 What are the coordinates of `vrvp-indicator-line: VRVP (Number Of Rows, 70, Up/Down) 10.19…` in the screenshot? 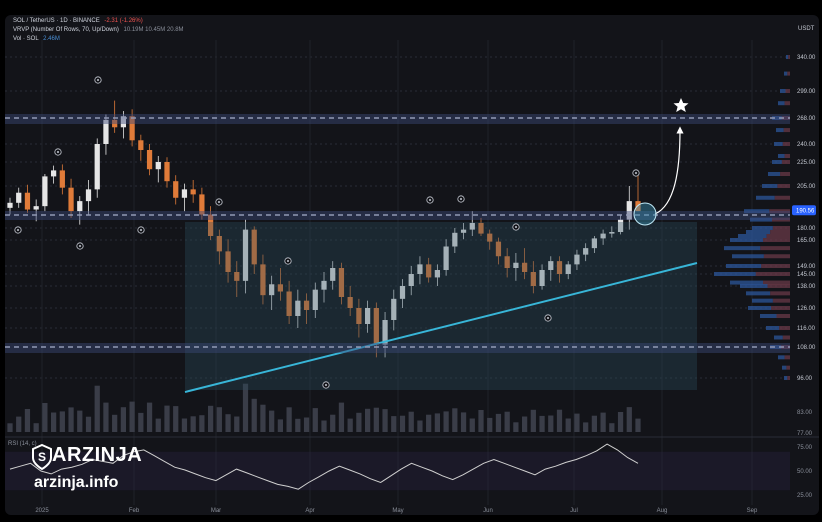 It's located at (98, 30).